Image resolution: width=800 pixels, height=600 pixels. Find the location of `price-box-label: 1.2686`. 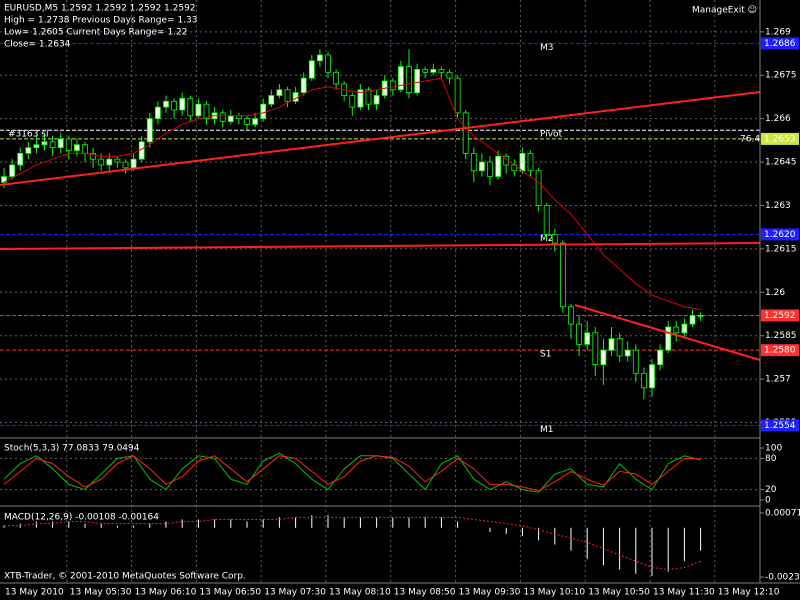

price-box-label: 1.2686 is located at coordinates (780, 44).